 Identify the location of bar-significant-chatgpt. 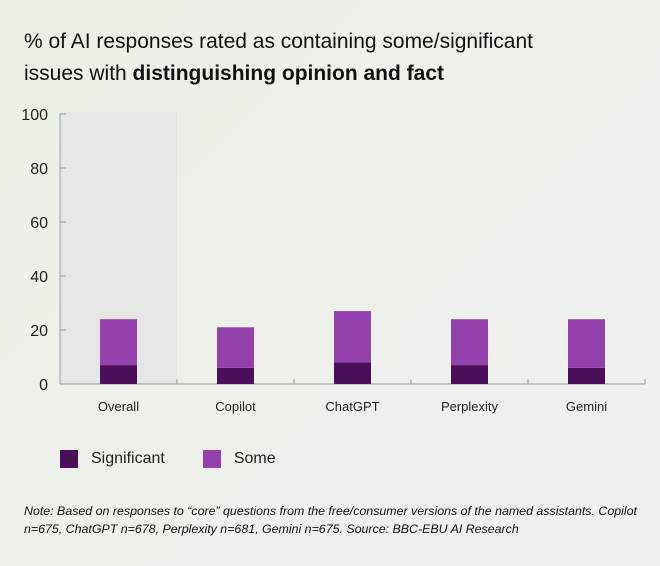
(352, 373).